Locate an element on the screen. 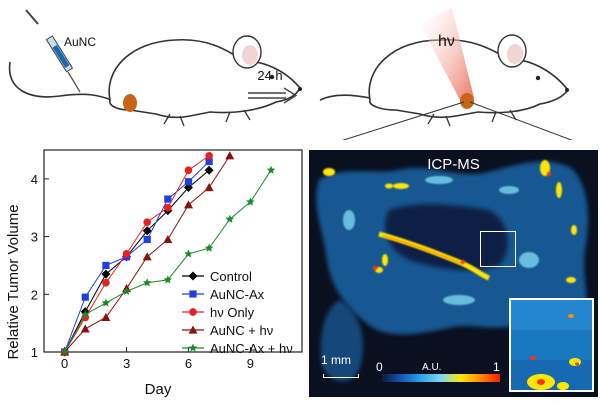  legend-entry: hν Only is located at coordinates (218, 312).